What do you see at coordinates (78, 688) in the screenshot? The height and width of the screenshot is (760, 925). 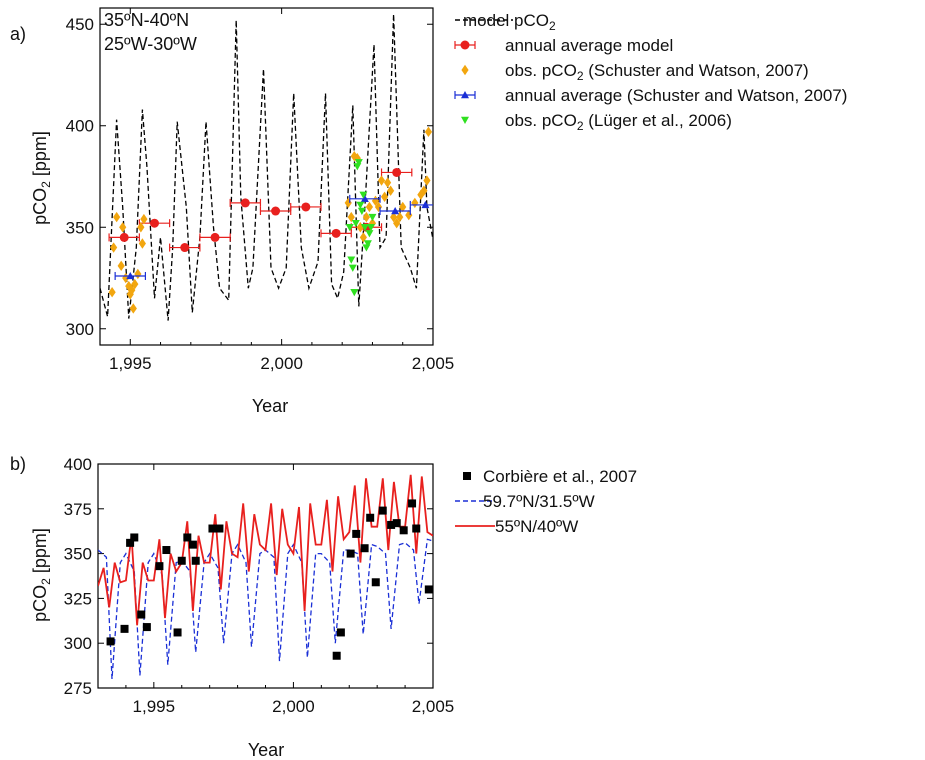 I see `panel-b-y-tick-label: 275` at bounding box center [78, 688].